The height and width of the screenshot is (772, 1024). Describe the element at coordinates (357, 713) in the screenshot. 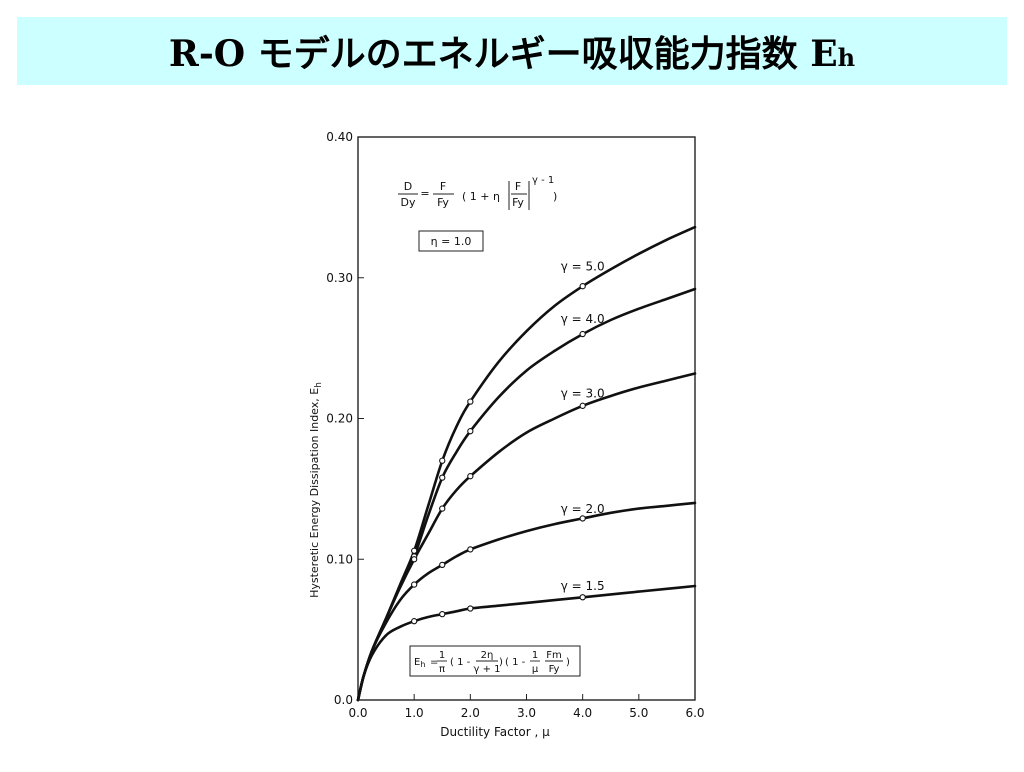

I see `x-tick-label: 0.0` at that location.